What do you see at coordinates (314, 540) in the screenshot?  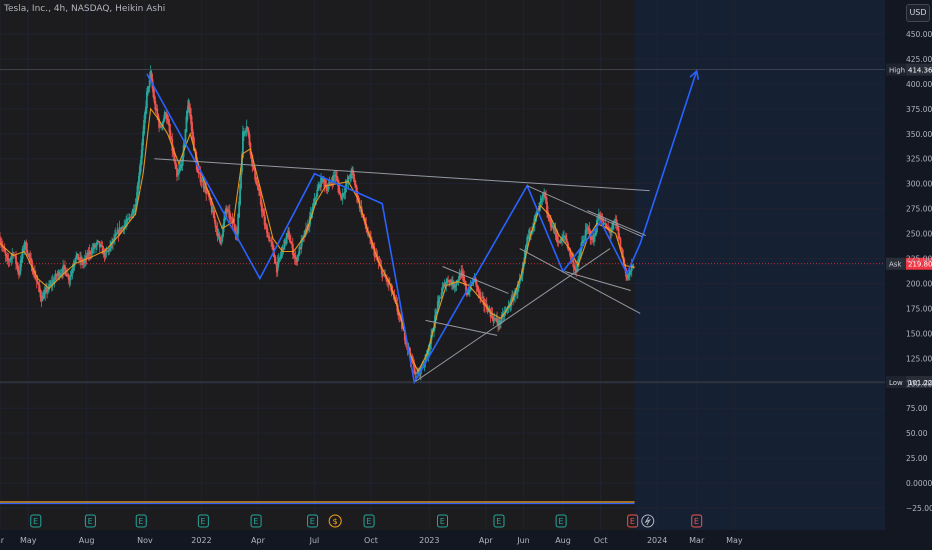 I see `x-tick-label-6: Jul` at bounding box center [314, 540].